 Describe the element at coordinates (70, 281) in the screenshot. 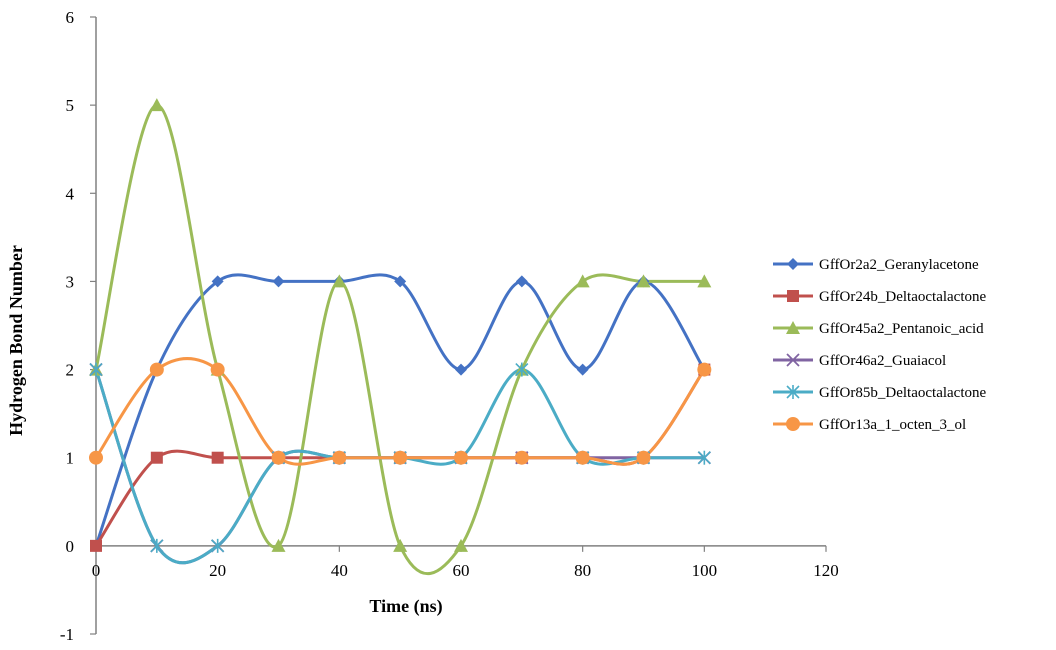

I see `y-tick-label: 3` at that location.